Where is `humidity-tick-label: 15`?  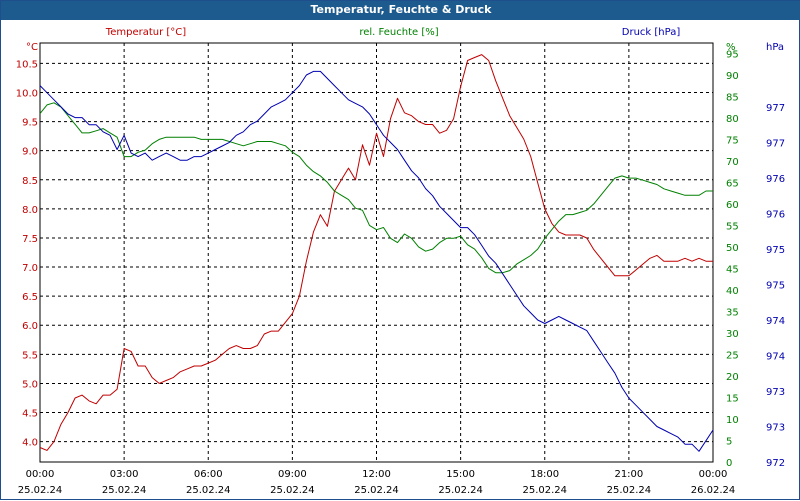
humidity-tick-label: 15 is located at coordinates (732, 398).